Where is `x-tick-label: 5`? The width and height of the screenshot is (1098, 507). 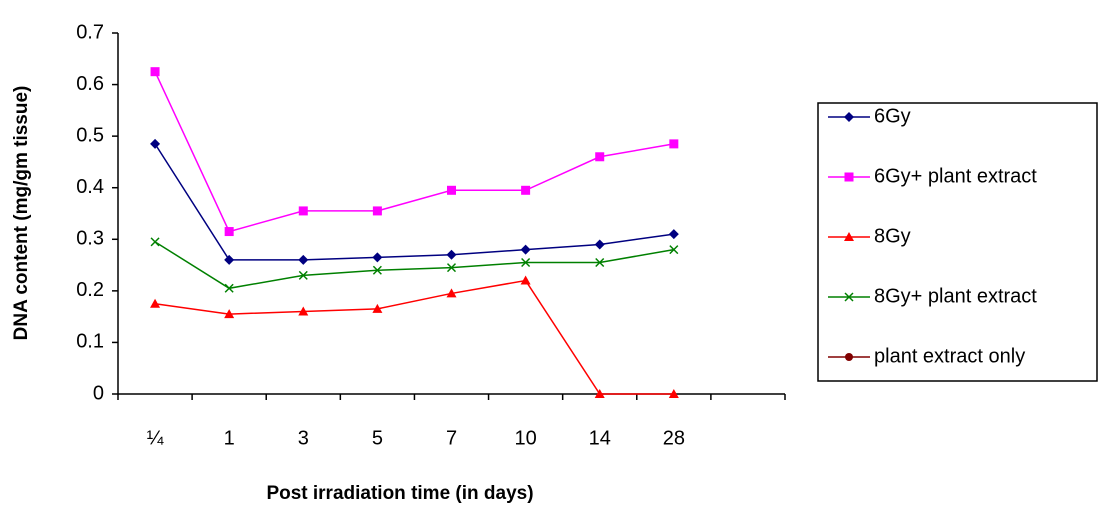 x-tick-label: 5 is located at coordinates (377, 438).